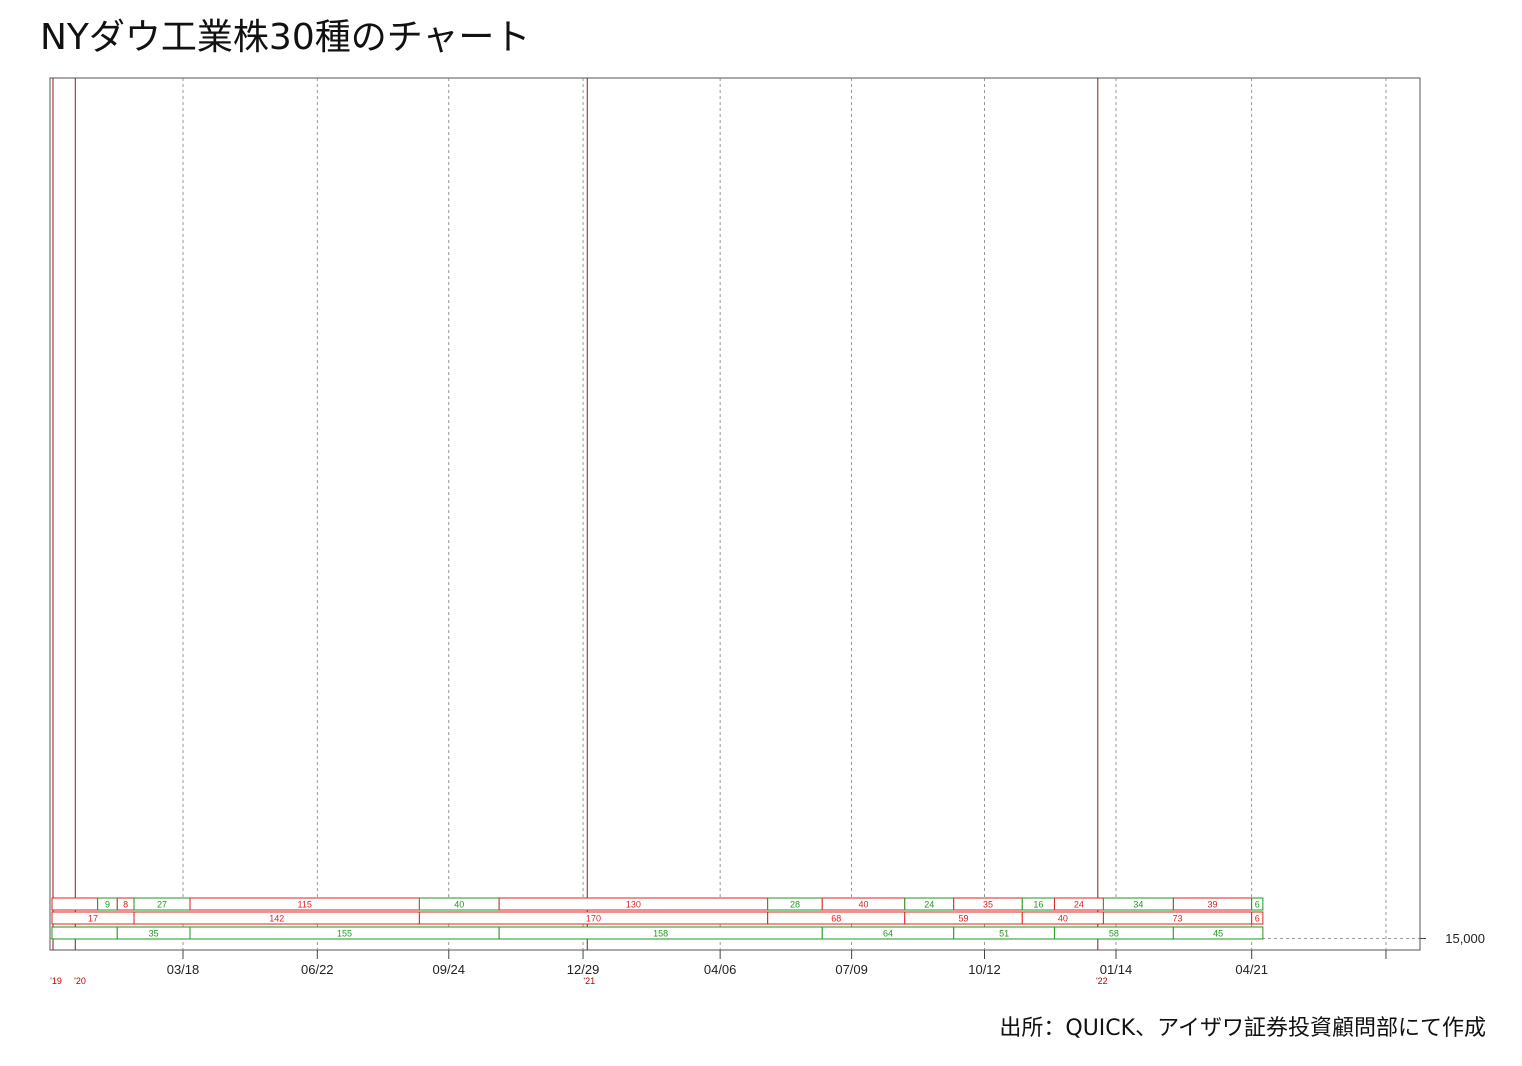 The image size is (1522, 1066). Describe the element at coordinates (1465, 938) in the screenshot. I see `y-tick-label: 15,000` at that location.